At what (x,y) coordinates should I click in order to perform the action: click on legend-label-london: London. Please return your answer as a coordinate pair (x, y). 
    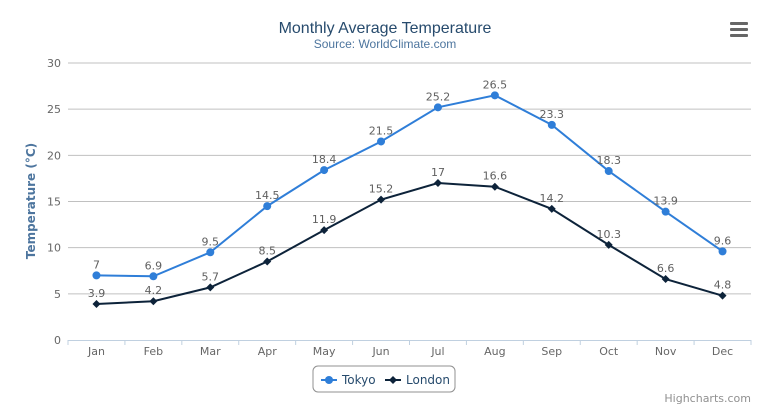
    Looking at the image, I should click on (428, 380).